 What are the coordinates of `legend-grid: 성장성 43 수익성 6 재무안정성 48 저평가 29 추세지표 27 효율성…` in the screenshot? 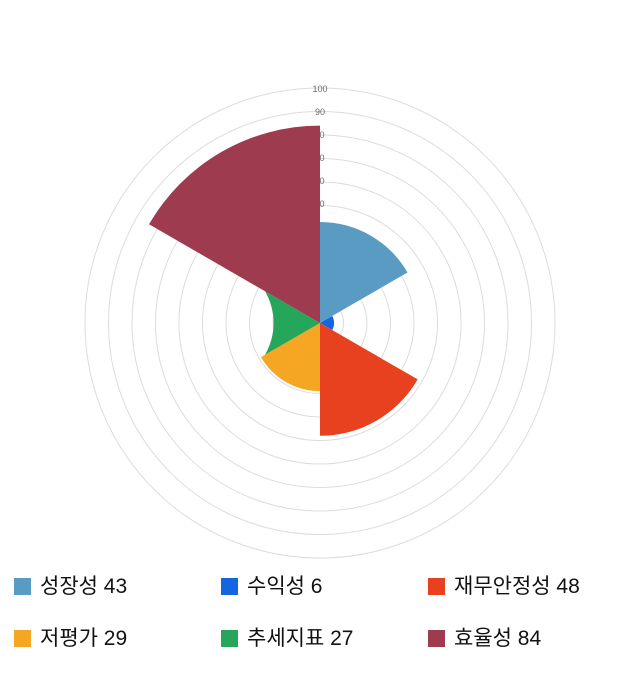 It's located at (320, 612).